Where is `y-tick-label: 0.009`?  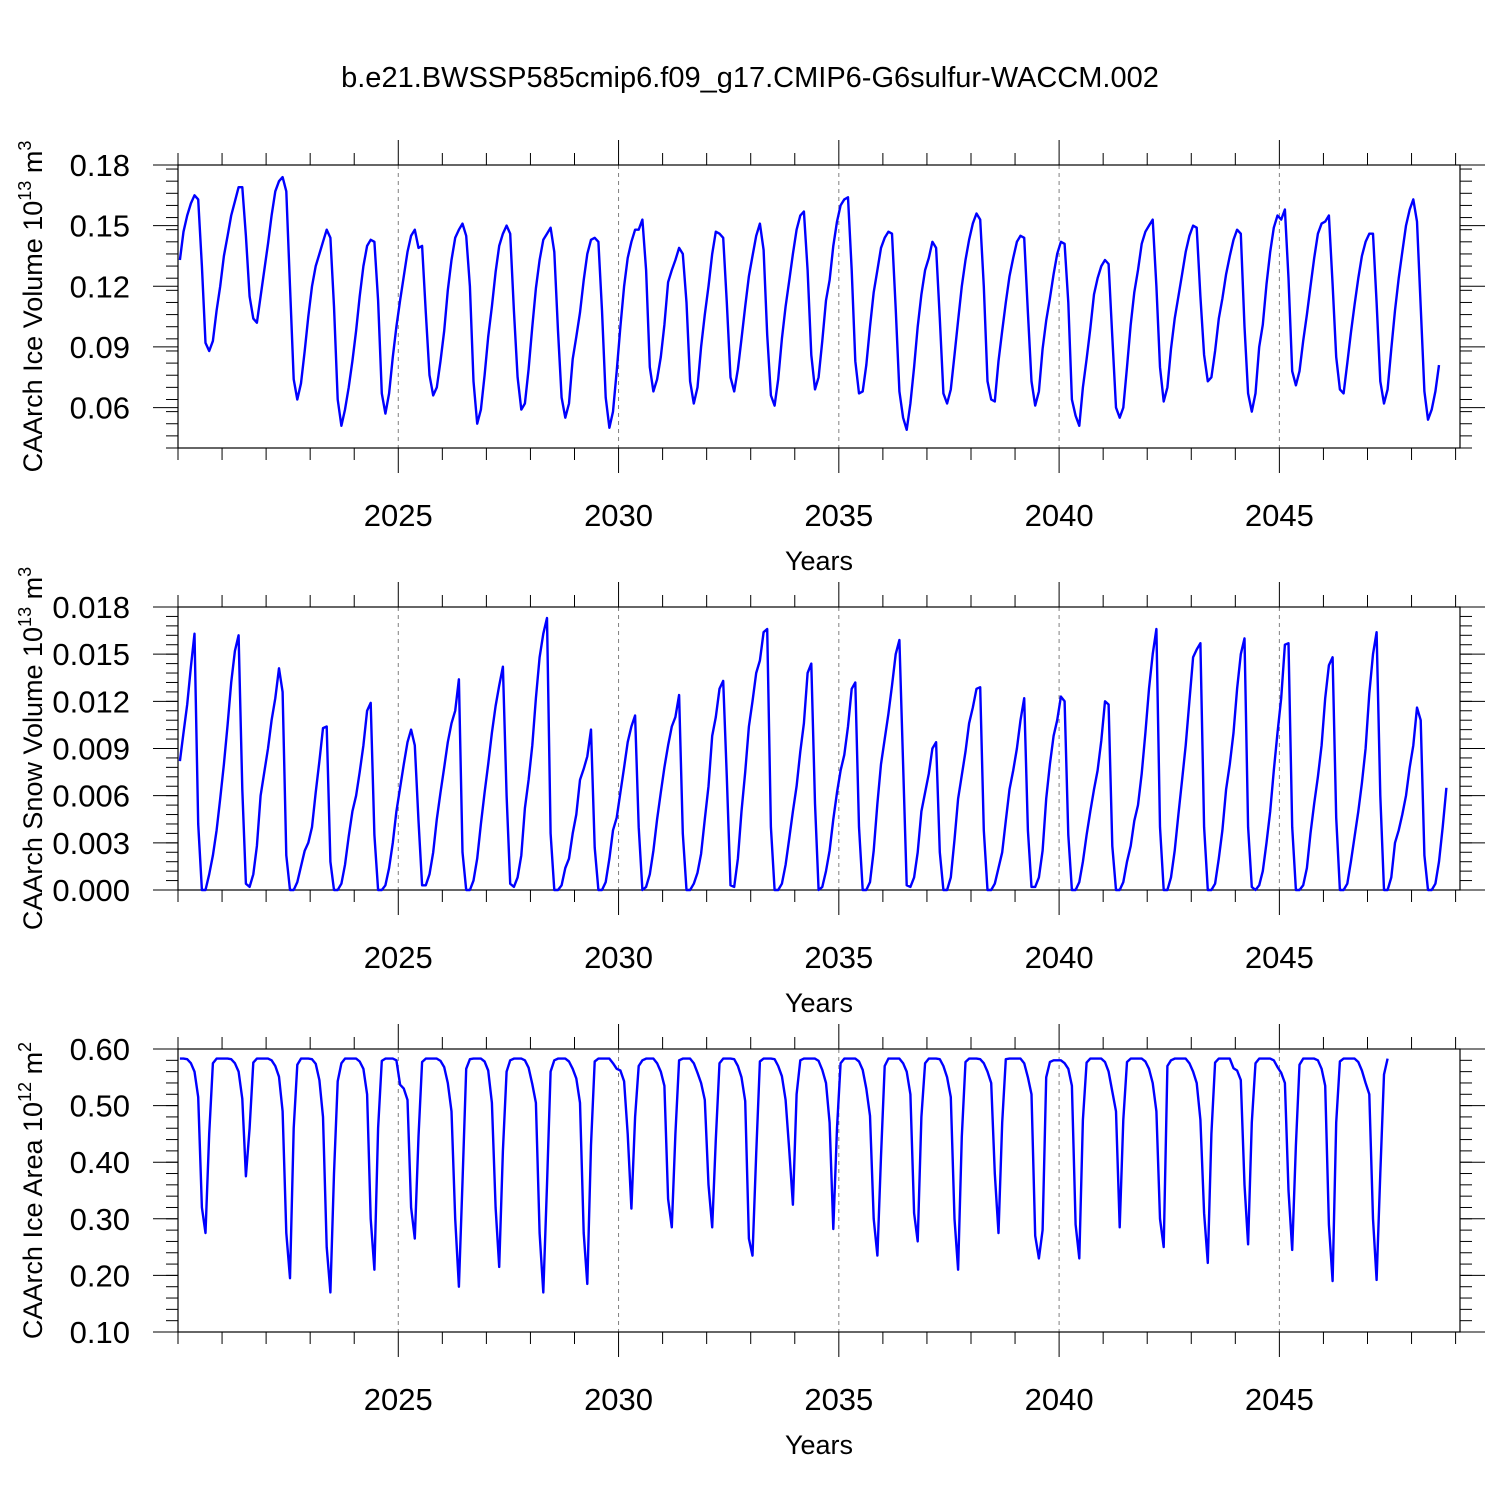
y-tick-label: 0.009 is located at coordinates (91, 749).